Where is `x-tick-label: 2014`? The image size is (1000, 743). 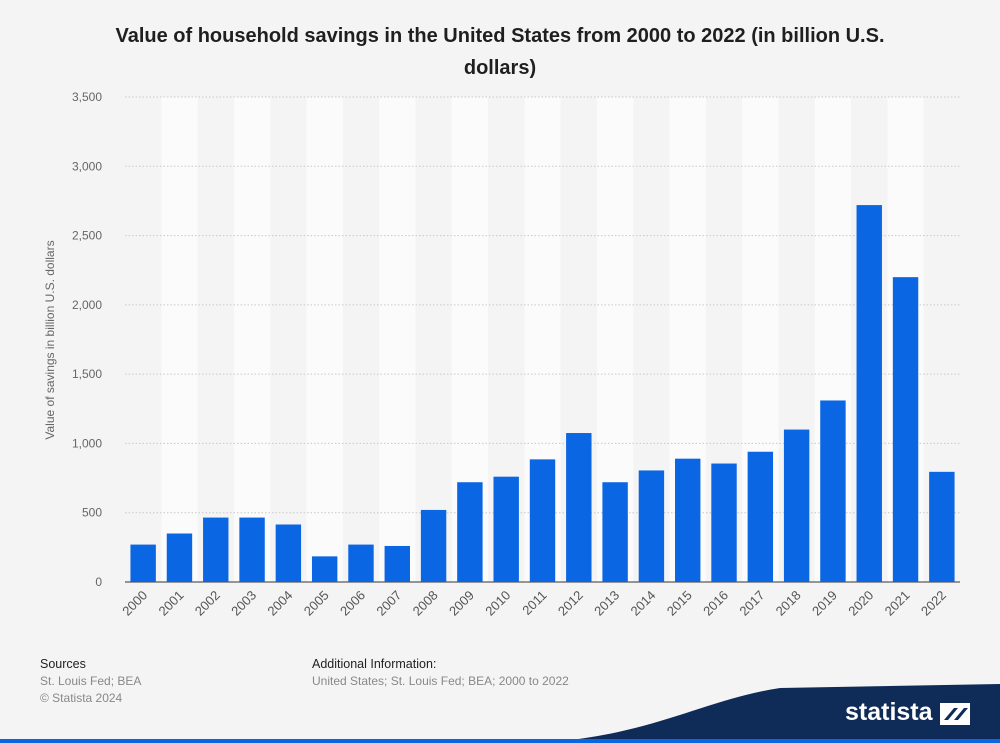
x-tick-label: 2014 is located at coordinates (642, 603).